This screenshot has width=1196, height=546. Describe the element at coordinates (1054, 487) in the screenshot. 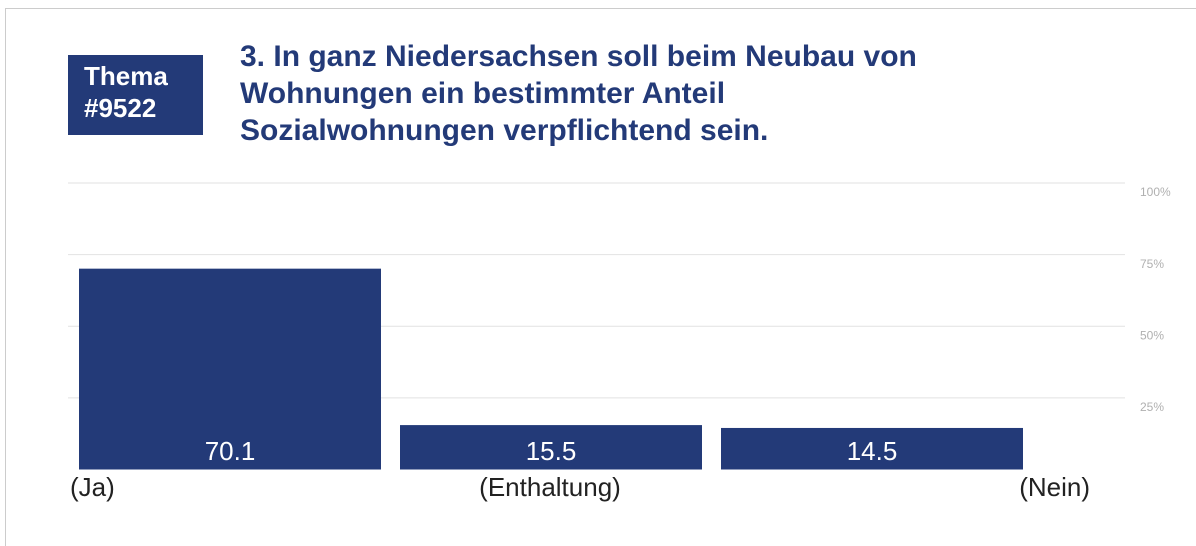

I see `x-tick-label: (Nein)` at that location.